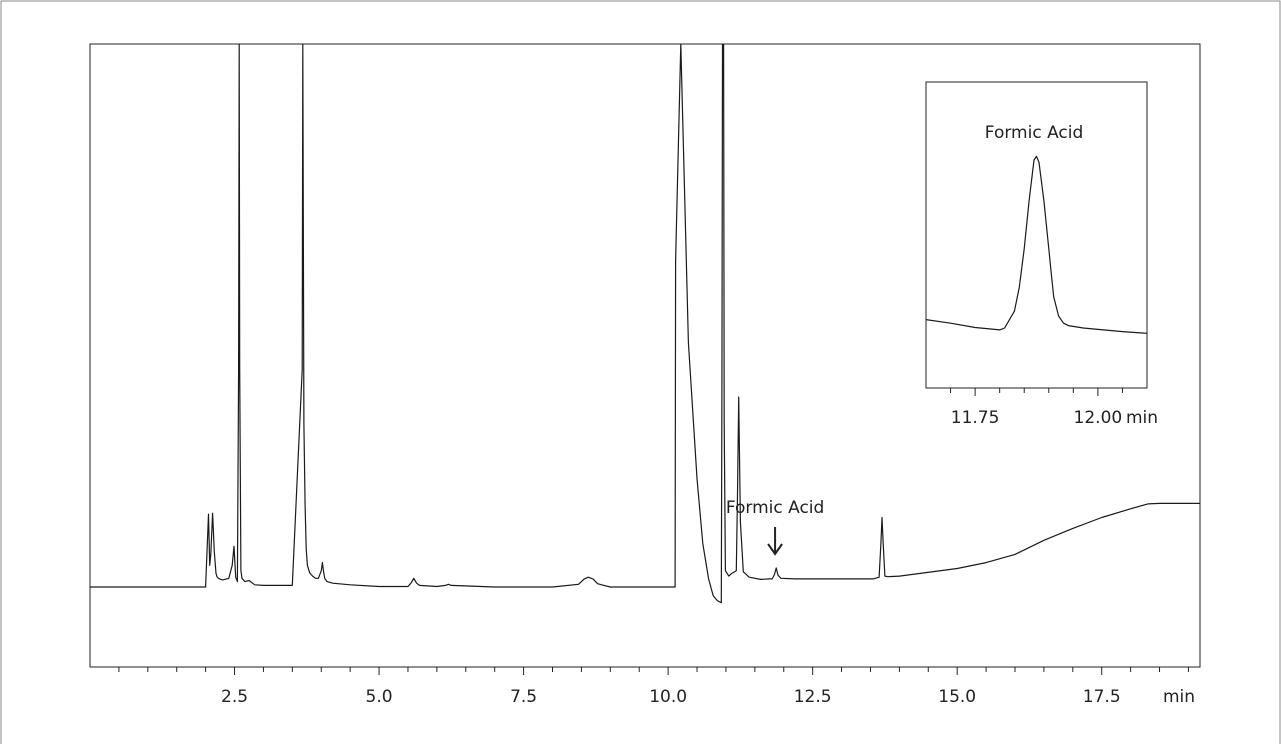 The image size is (1281, 750). I want to click on x-tick-label: 12.00, so click(1098, 418).